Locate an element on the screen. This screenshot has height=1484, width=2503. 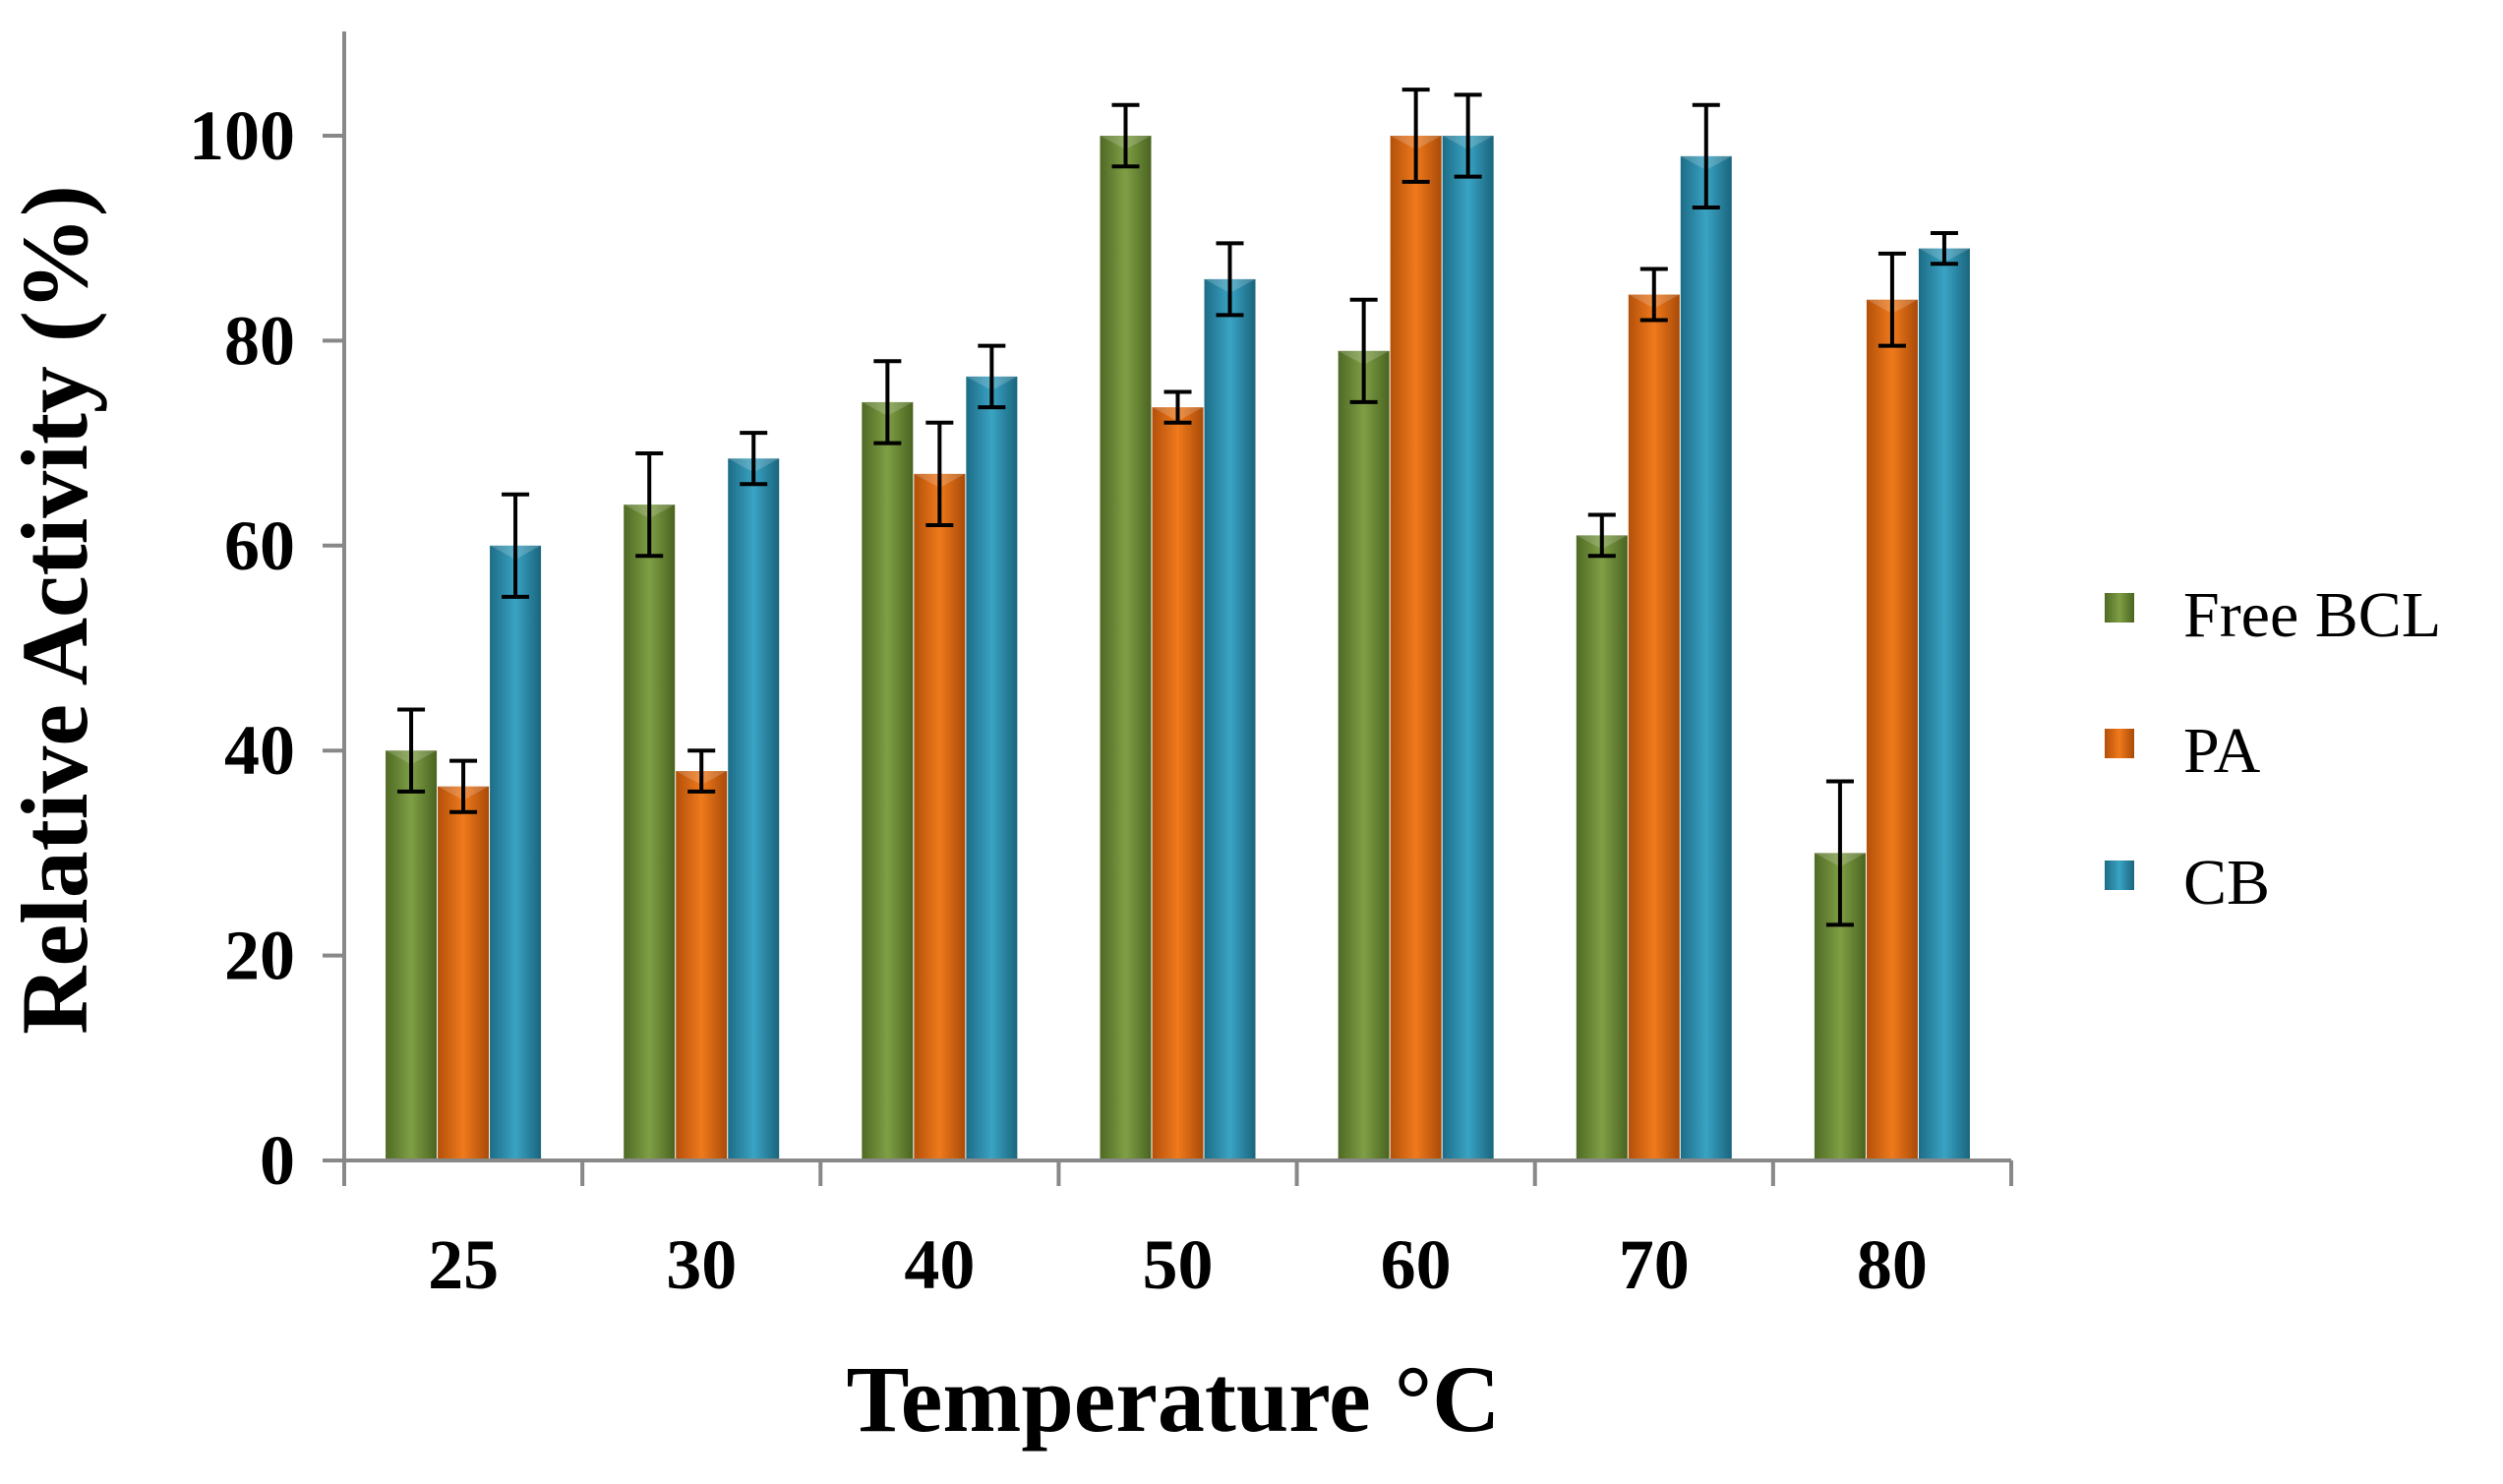
x-axis-ticks: 25 30 40 50 60 70 80 is located at coordinates (1177, 1232).